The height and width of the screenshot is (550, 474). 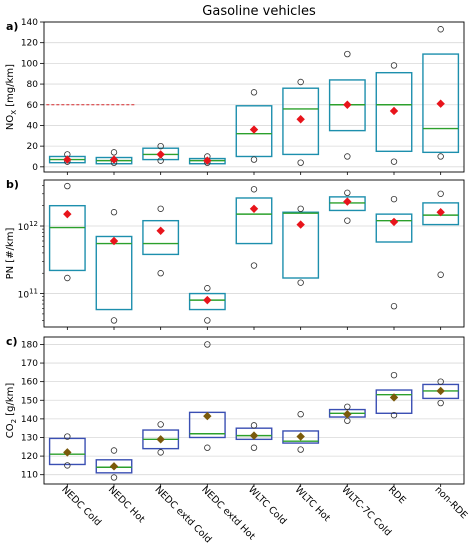 What do you see at coordinates (28, 226) in the screenshot?
I see `y-tick-label: 1012` at bounding box center [28, 226].